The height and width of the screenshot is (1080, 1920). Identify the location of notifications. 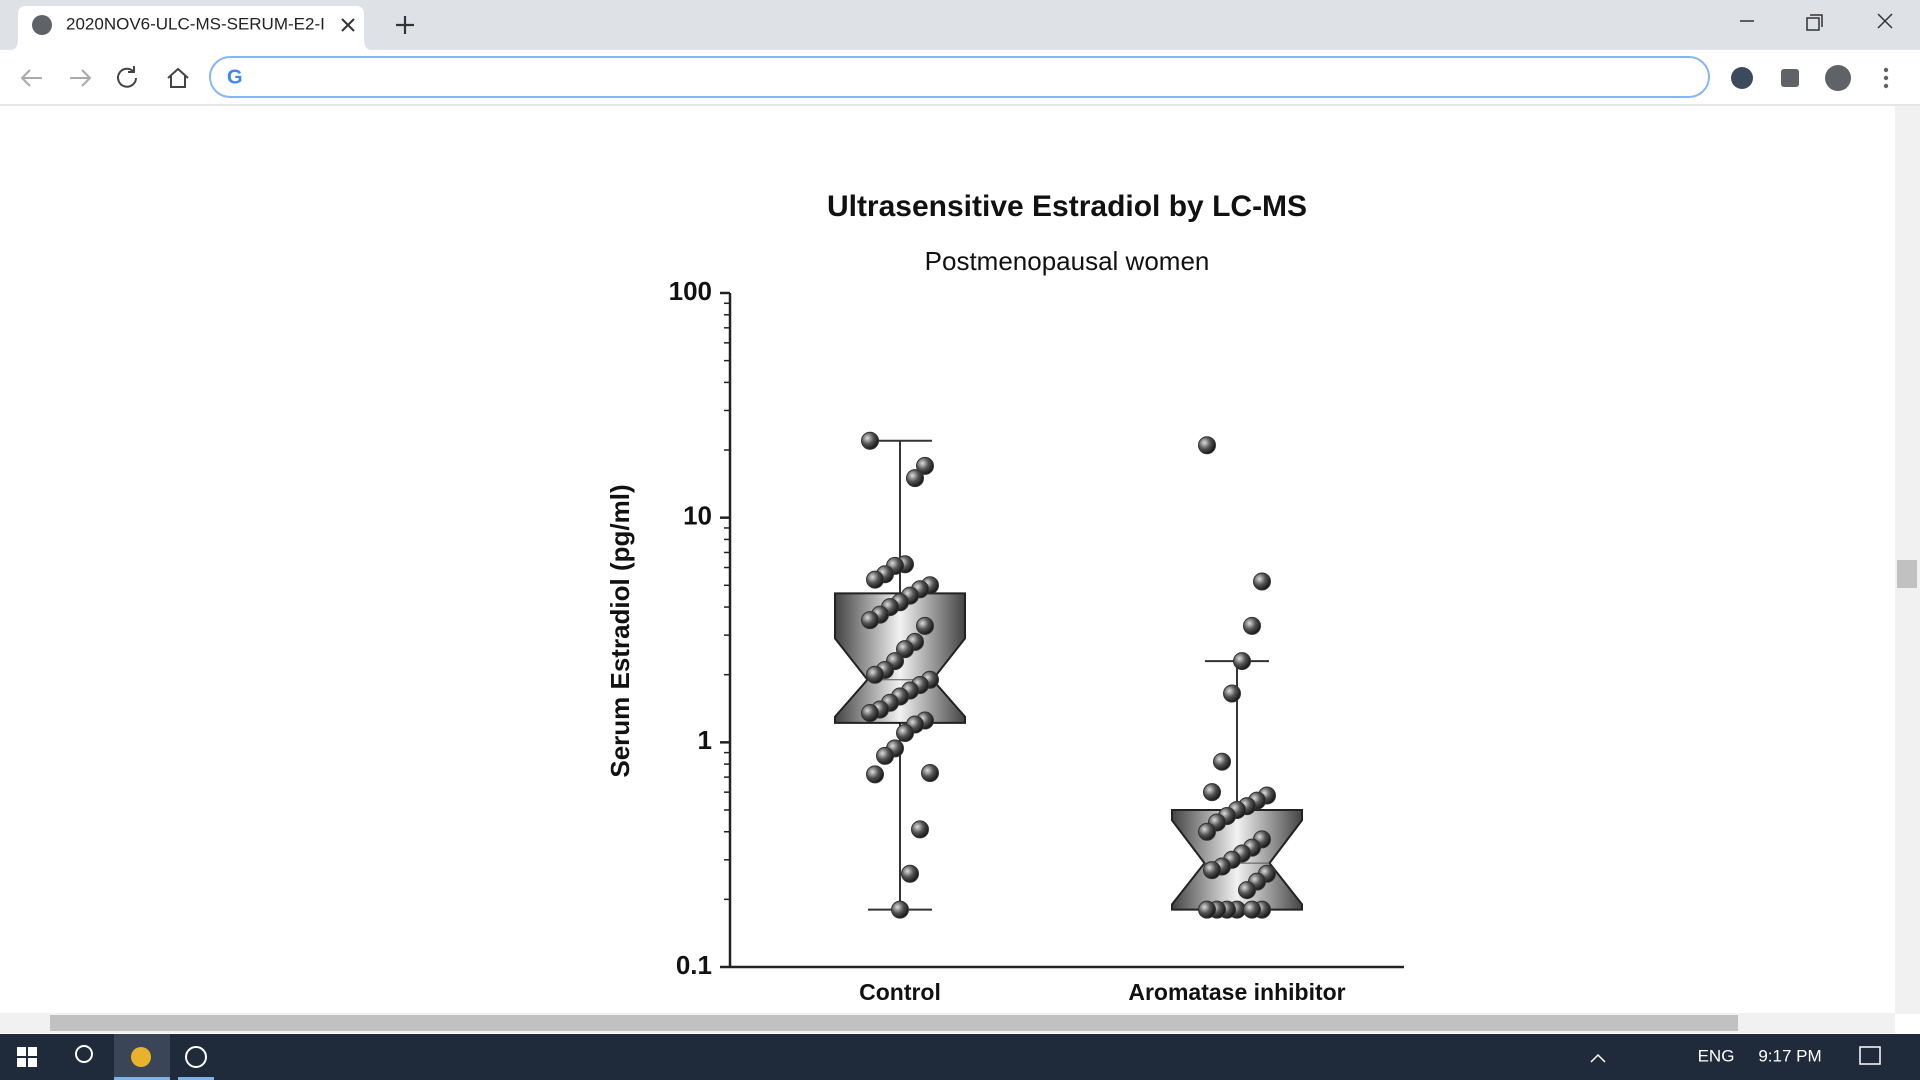
(1870, 1055).